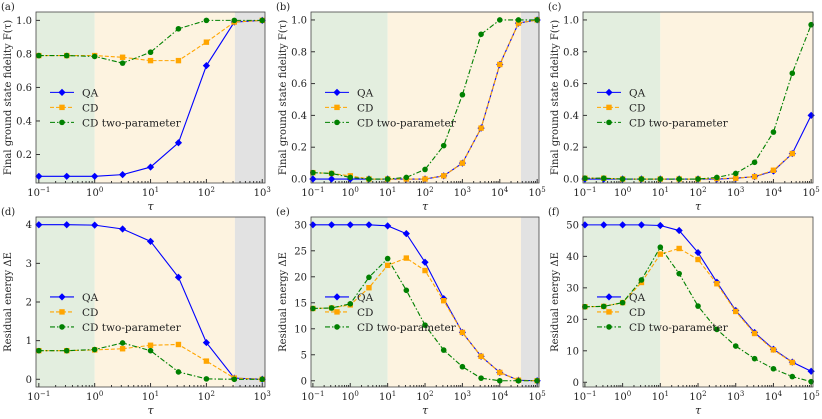 Image resolution: width=822 pixels, height=419 pixels. What do you see at coordinates (150, 192) in the screenshot?
I see `x-tick-label: 10¹` at bounding box center [150, 192].